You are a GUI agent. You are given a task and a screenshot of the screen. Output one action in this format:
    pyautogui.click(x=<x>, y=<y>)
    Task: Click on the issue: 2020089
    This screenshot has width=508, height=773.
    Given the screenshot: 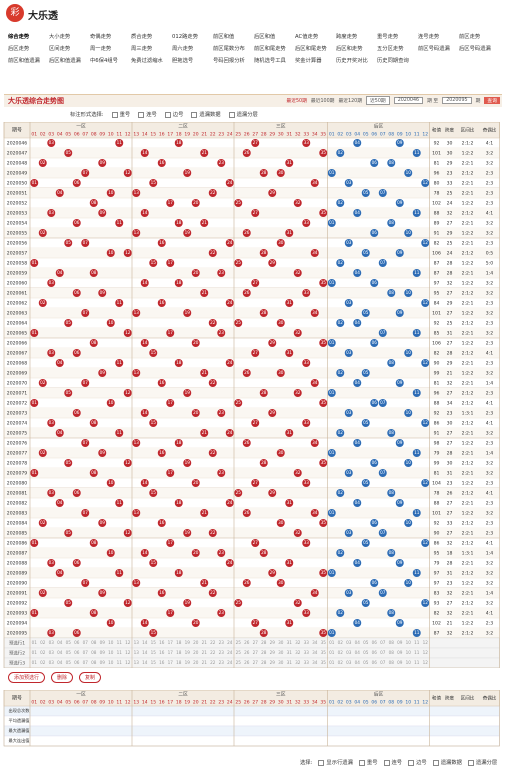 What is the action you would take?
    pyautogui.click(x=17, y=574)
    